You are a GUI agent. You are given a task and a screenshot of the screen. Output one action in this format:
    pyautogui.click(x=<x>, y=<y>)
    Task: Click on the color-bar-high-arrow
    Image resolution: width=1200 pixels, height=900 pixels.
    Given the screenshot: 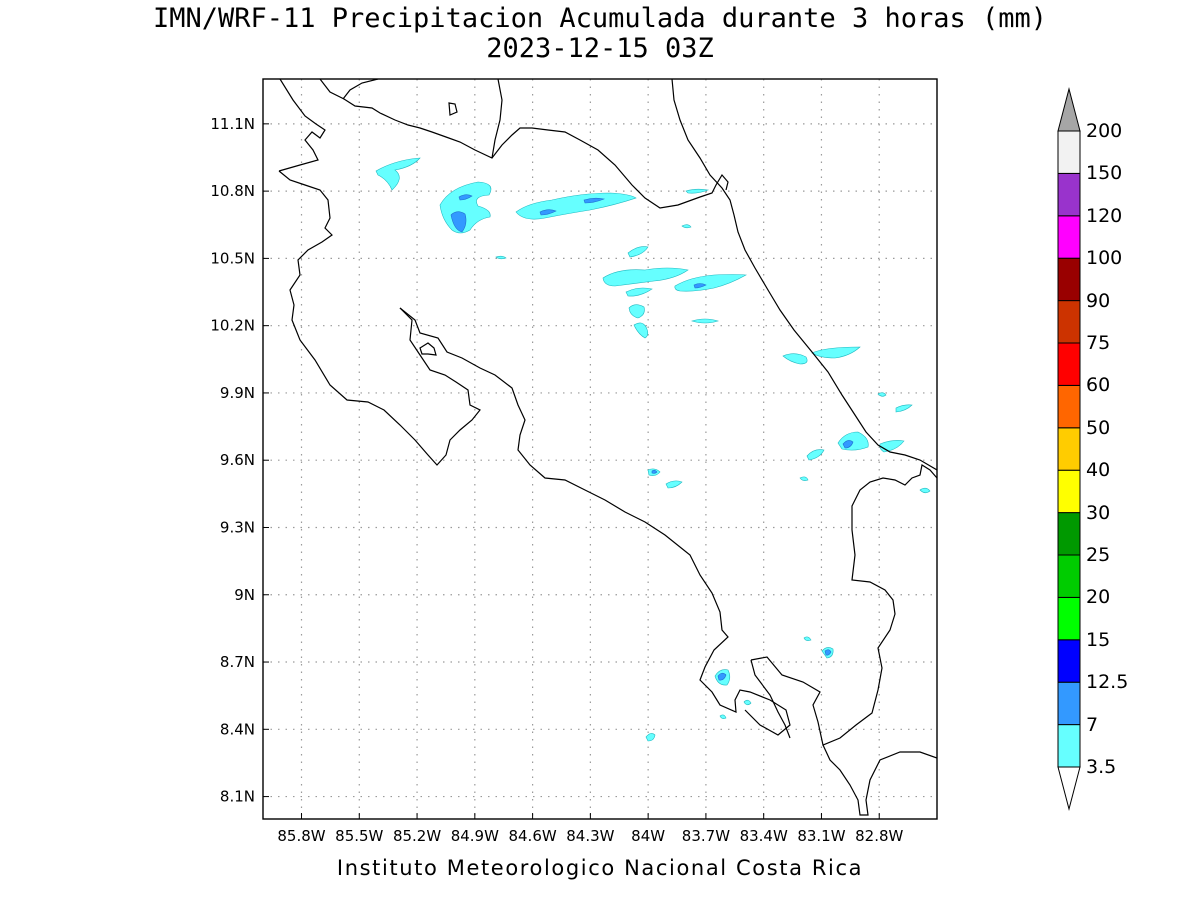 What is the action you would take?
    pyautogui.click(x=1069, y=109)
    